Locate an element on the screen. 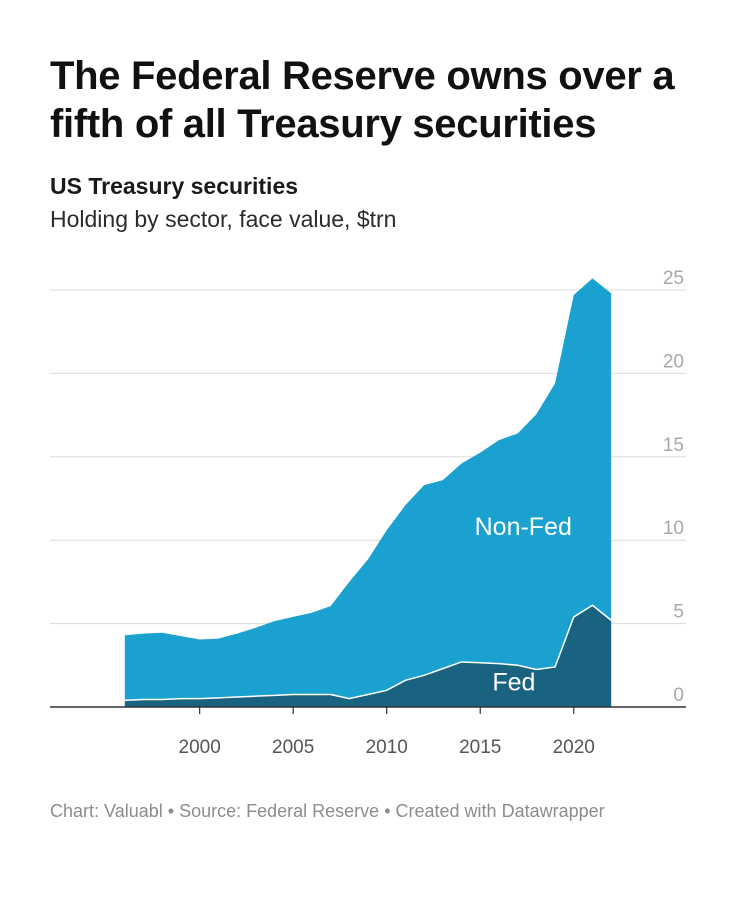  x-tick-label-2005: 2005 is located at coordinates (293, 747).